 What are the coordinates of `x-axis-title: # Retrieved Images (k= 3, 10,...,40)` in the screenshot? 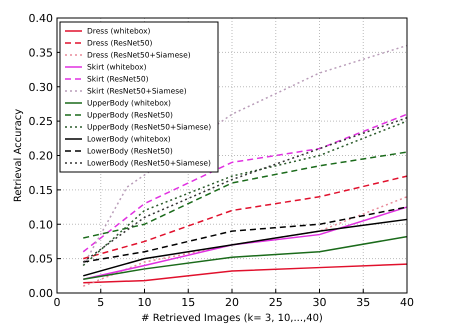 It's located at (232, 318).